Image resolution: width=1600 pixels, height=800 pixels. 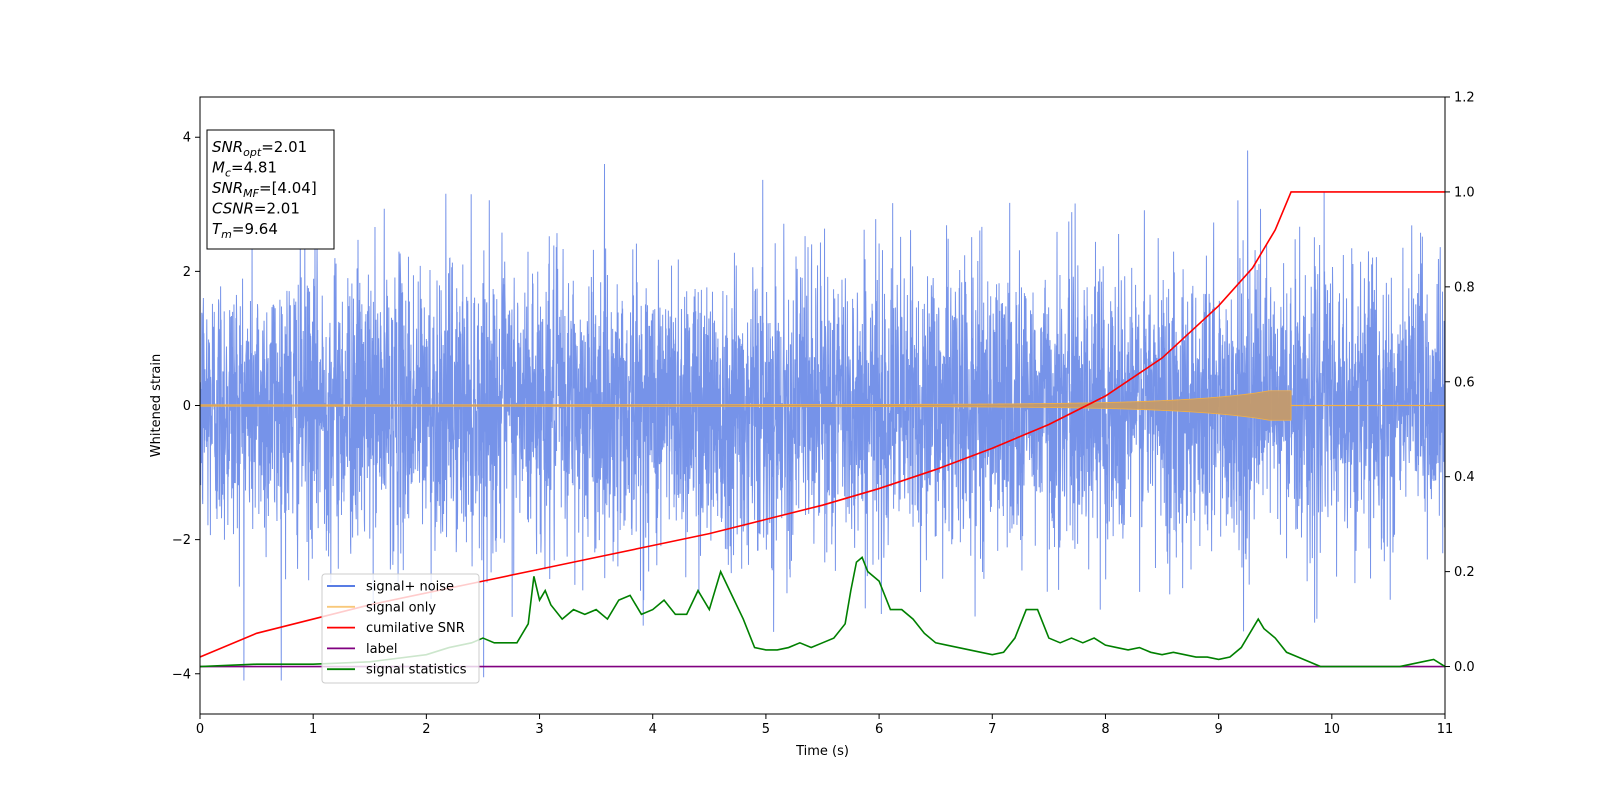 I want to click on y-tick-label: 4, so click(x=187, y=138).